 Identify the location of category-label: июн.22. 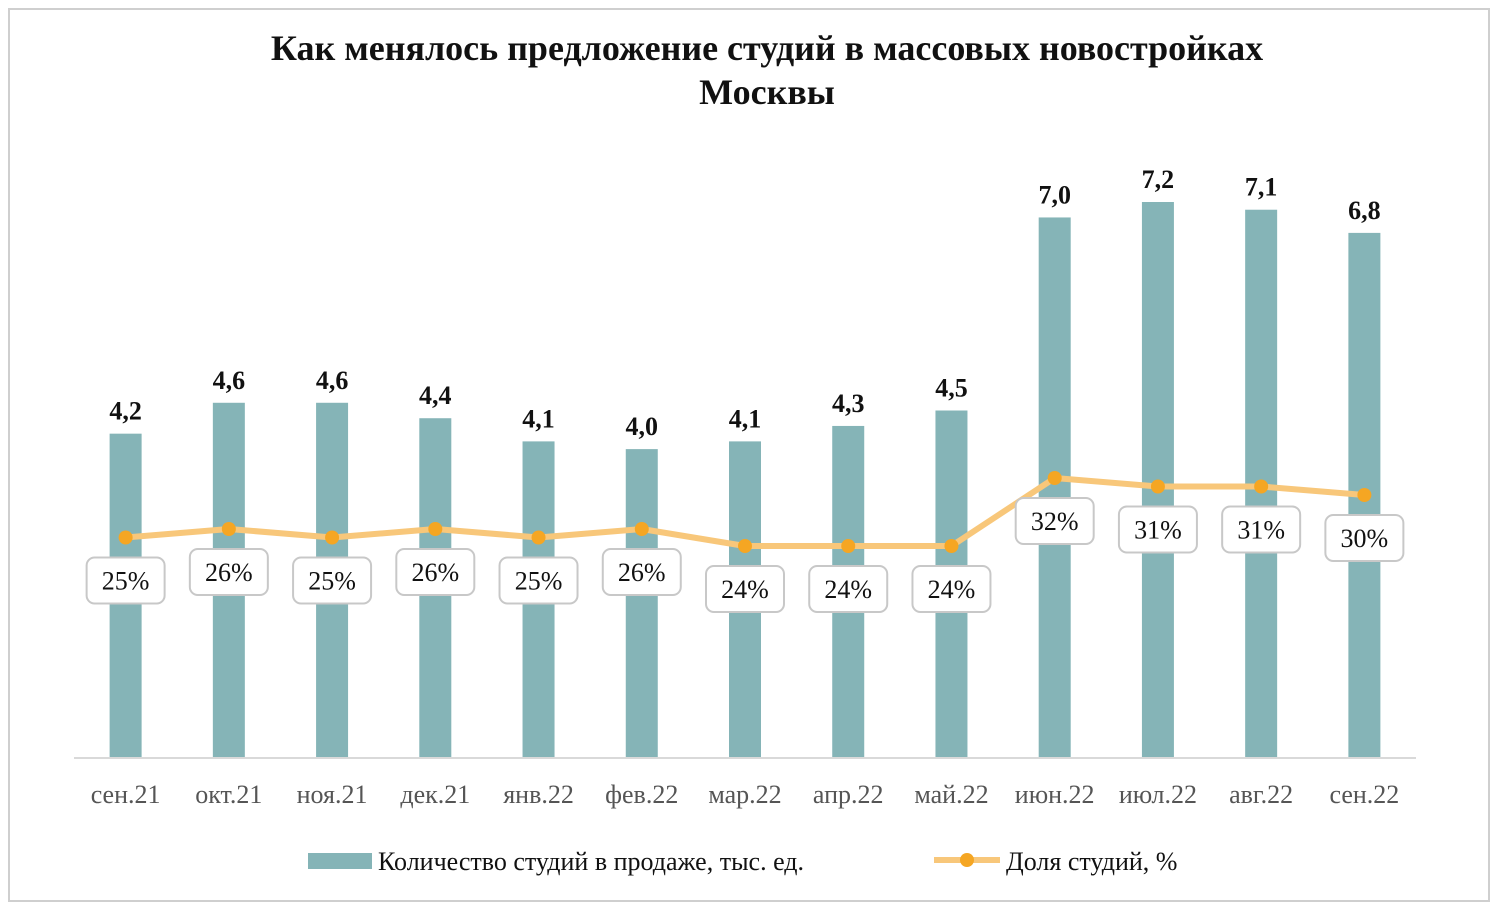
(1055, 794).